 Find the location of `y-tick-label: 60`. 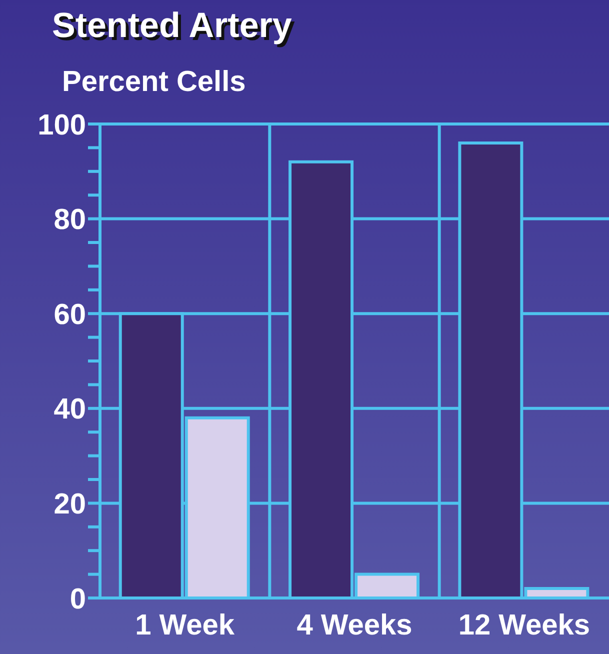

y-tick-label: 60 is located at coordinates (70, 314).